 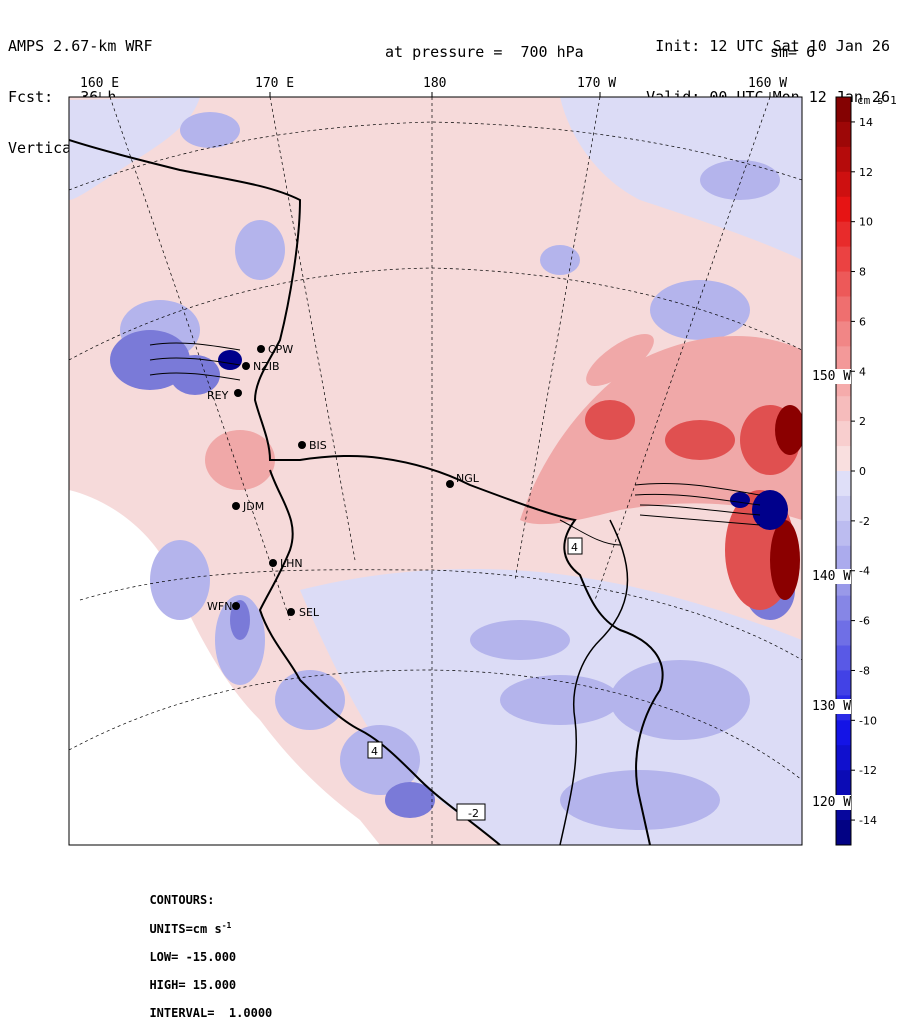 I want to click on init-time: Init: 12 UTC Sat 10 Jan 26, so click(x=772, y=46).